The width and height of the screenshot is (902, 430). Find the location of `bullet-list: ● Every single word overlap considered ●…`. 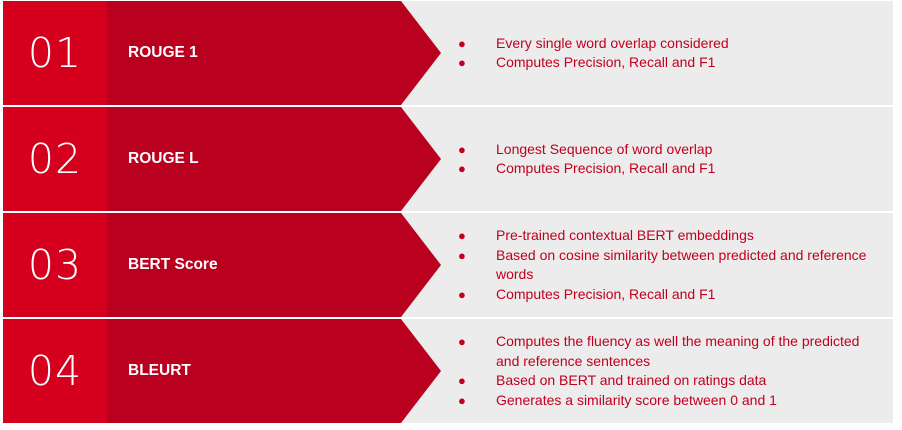

bullet-list: ● Every single word overlap considered ●… is located at coordinates (663, 53).